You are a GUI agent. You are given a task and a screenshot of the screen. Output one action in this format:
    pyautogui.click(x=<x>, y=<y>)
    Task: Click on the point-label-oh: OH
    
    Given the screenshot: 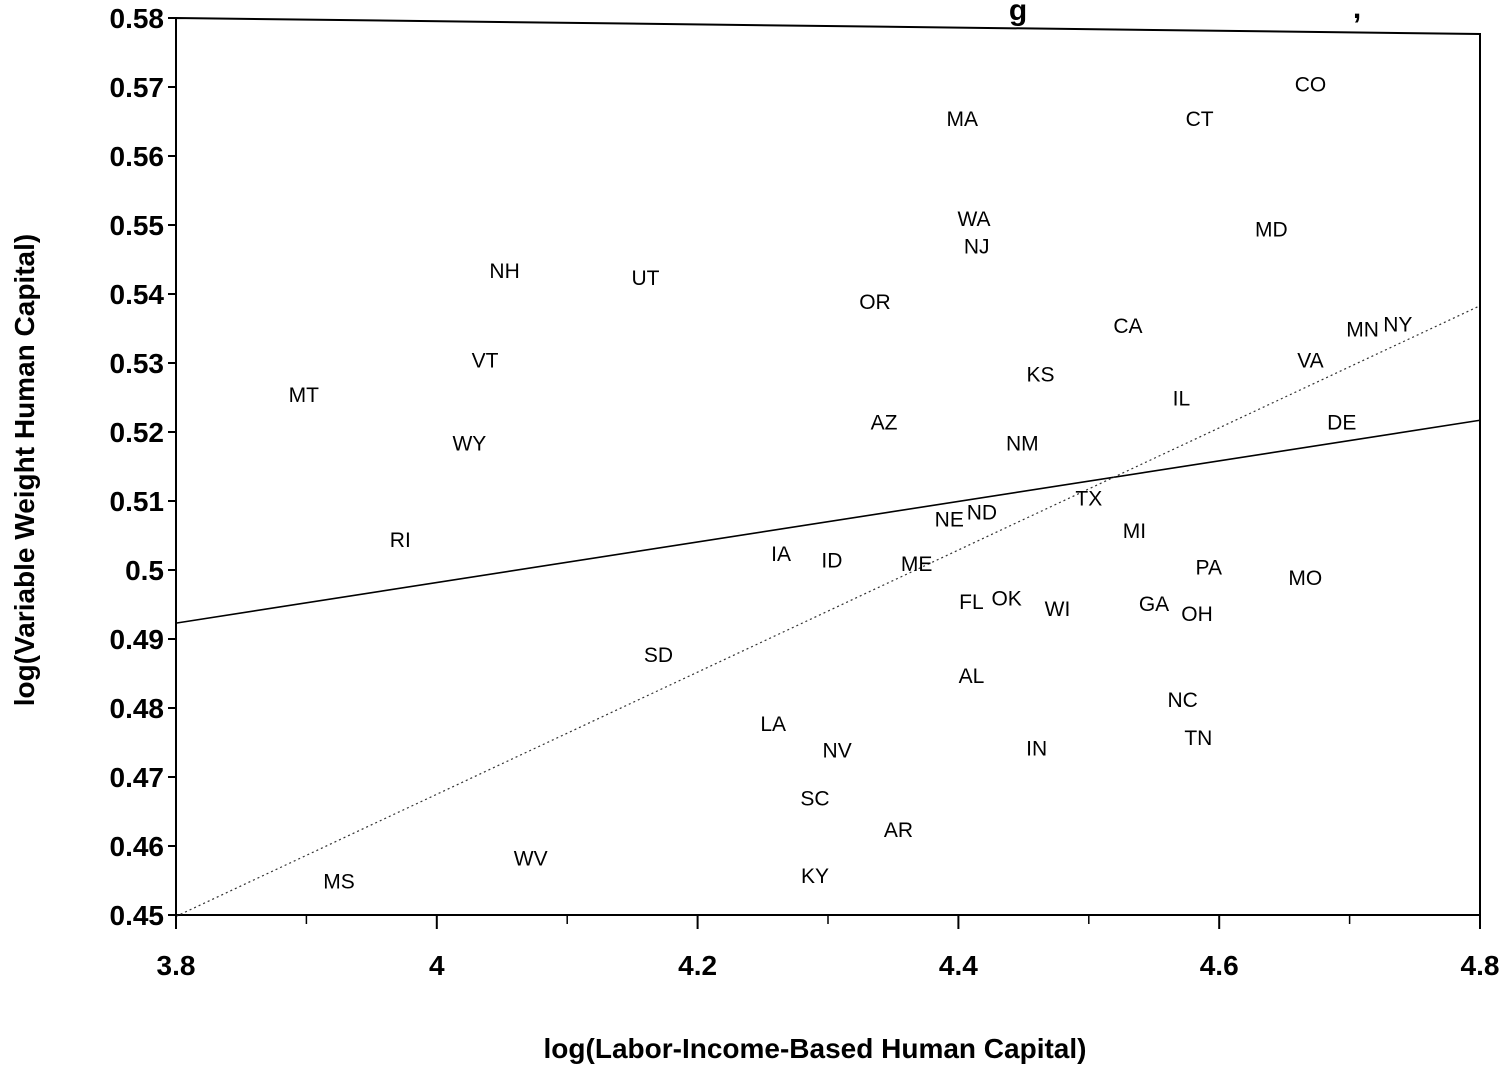 What is the action you would take?
    pyautogui.click(x=1197, y=614)
    